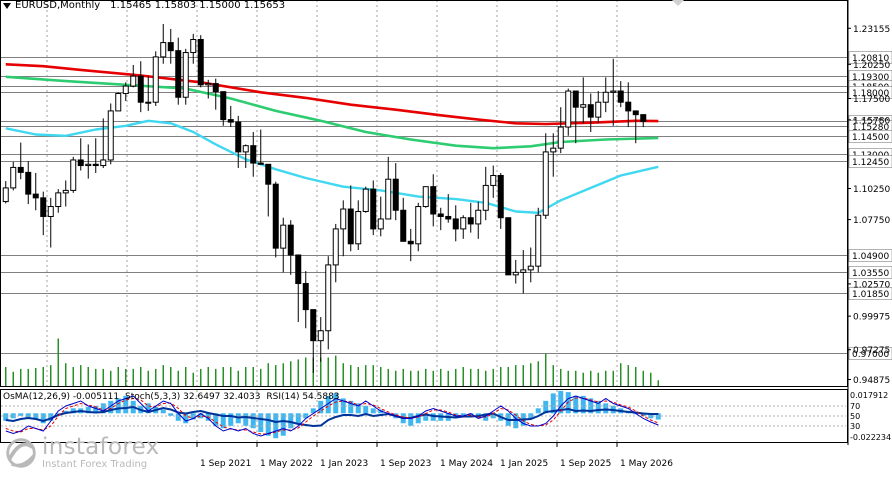 The image size is (892, 478). Describe the element at coordinates (303, 397) in the screenshot. I see `rsi-label: RSI(14) 54.5883` at that location.